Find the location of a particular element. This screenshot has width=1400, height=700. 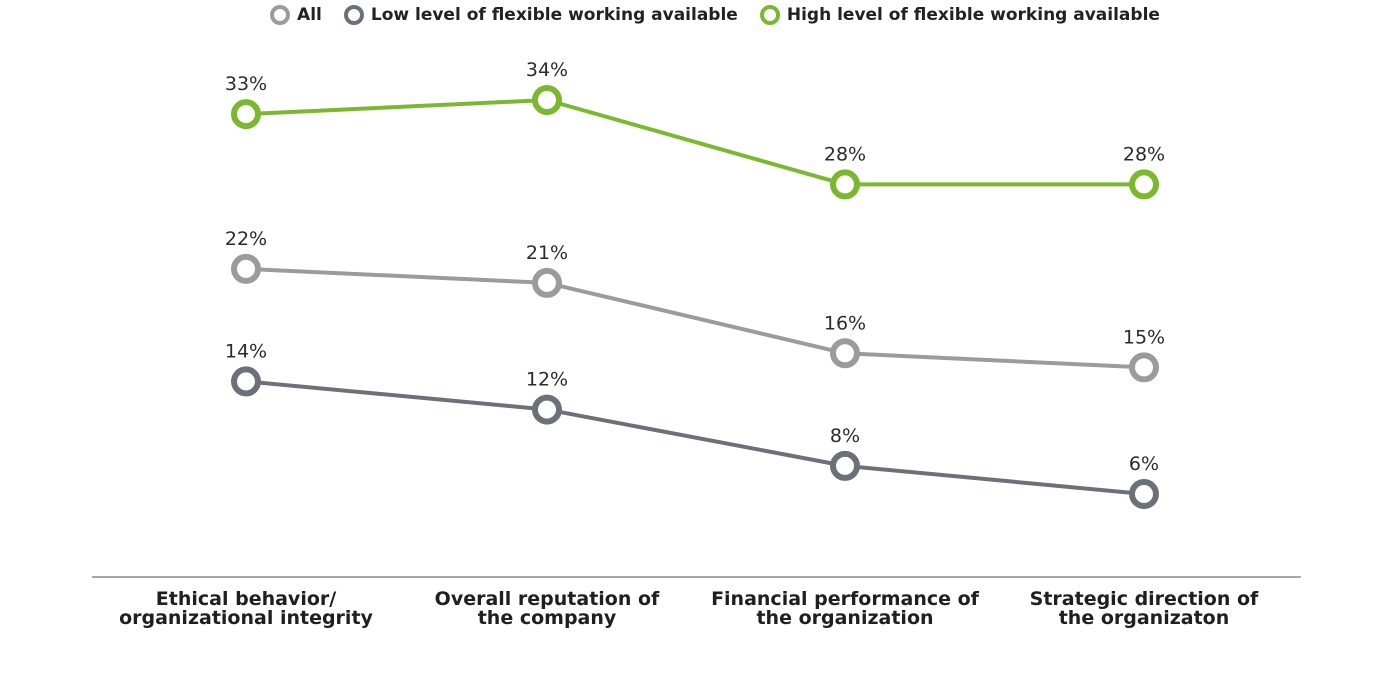

data-label-all: 15% is located at coordinates (1144, 337).